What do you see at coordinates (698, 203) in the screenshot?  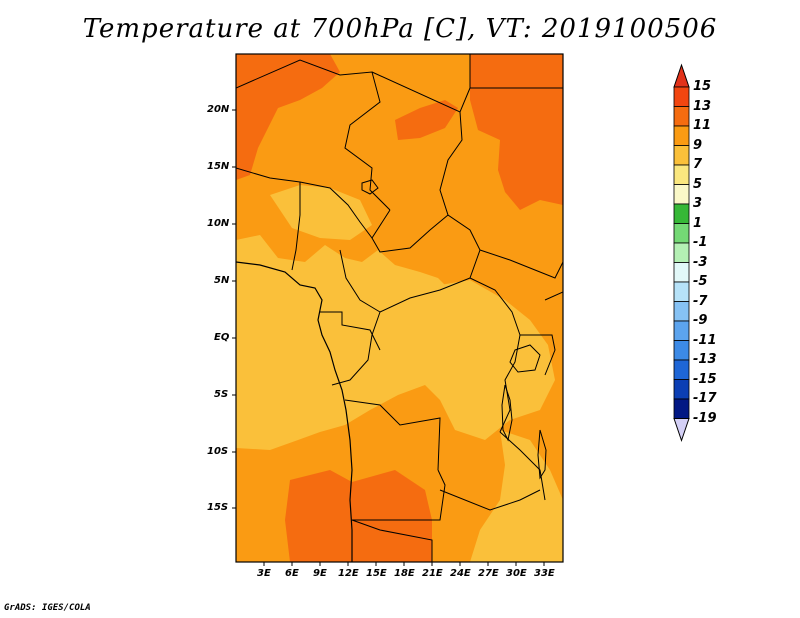 I see `colorbar-label: 3` at bounding box center [698, 203].